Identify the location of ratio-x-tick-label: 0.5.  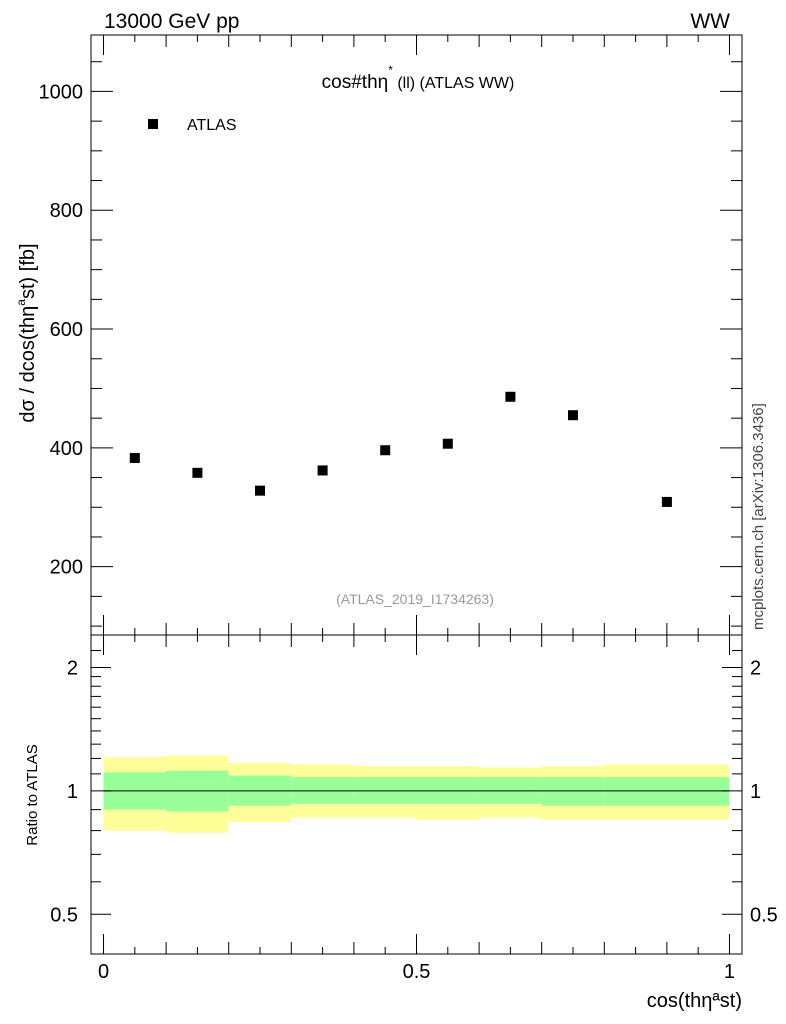
(417, 972).